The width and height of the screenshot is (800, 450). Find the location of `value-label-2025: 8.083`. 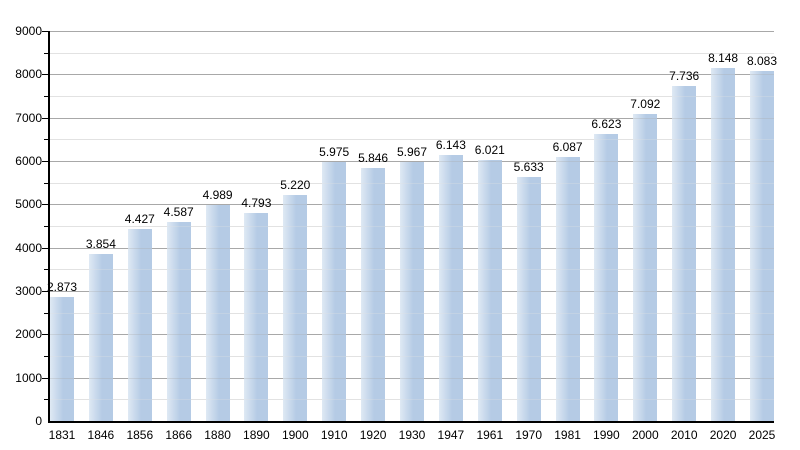

value-label-2025: 8.083 is located at coordinates (762, 61).